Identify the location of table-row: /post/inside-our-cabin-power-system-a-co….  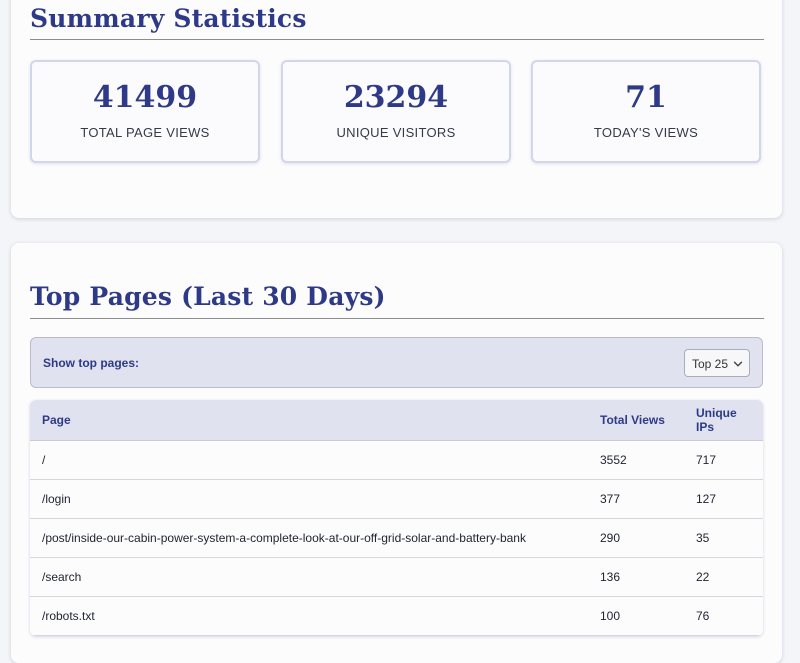
(396, 538).